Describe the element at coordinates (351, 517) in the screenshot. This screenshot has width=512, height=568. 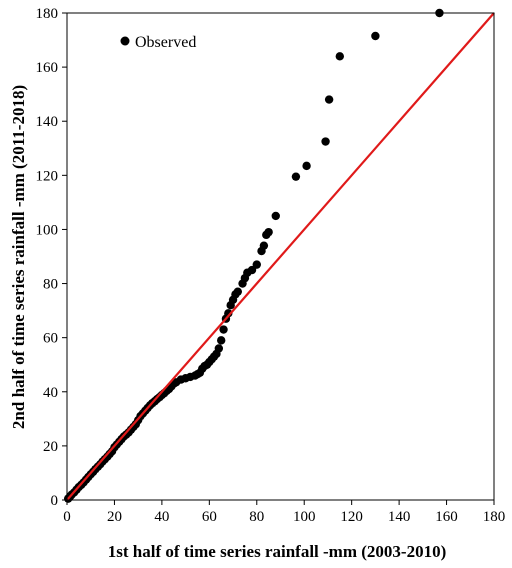
I see `x-tick-label: 120` at that location.